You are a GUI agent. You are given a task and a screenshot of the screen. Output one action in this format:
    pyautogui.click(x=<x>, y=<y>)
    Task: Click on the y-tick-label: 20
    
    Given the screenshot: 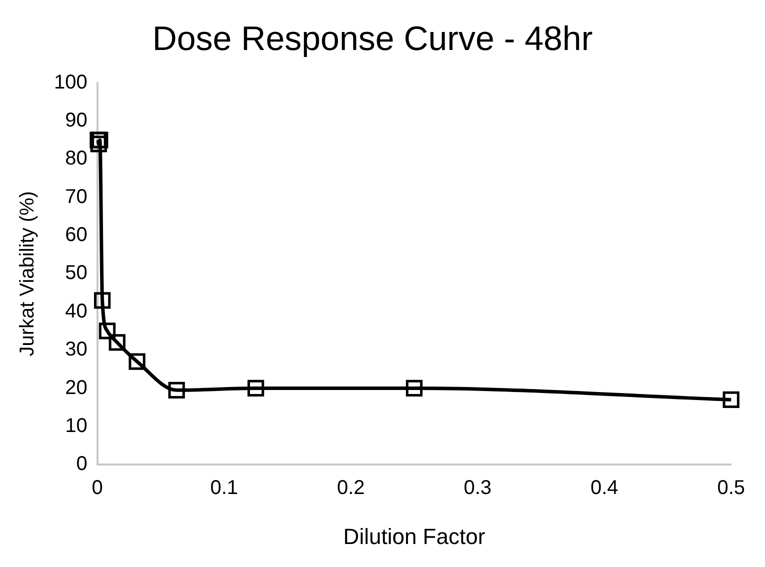 What is the action you would take?
    pyautogui.click(x=76, y=387)
    